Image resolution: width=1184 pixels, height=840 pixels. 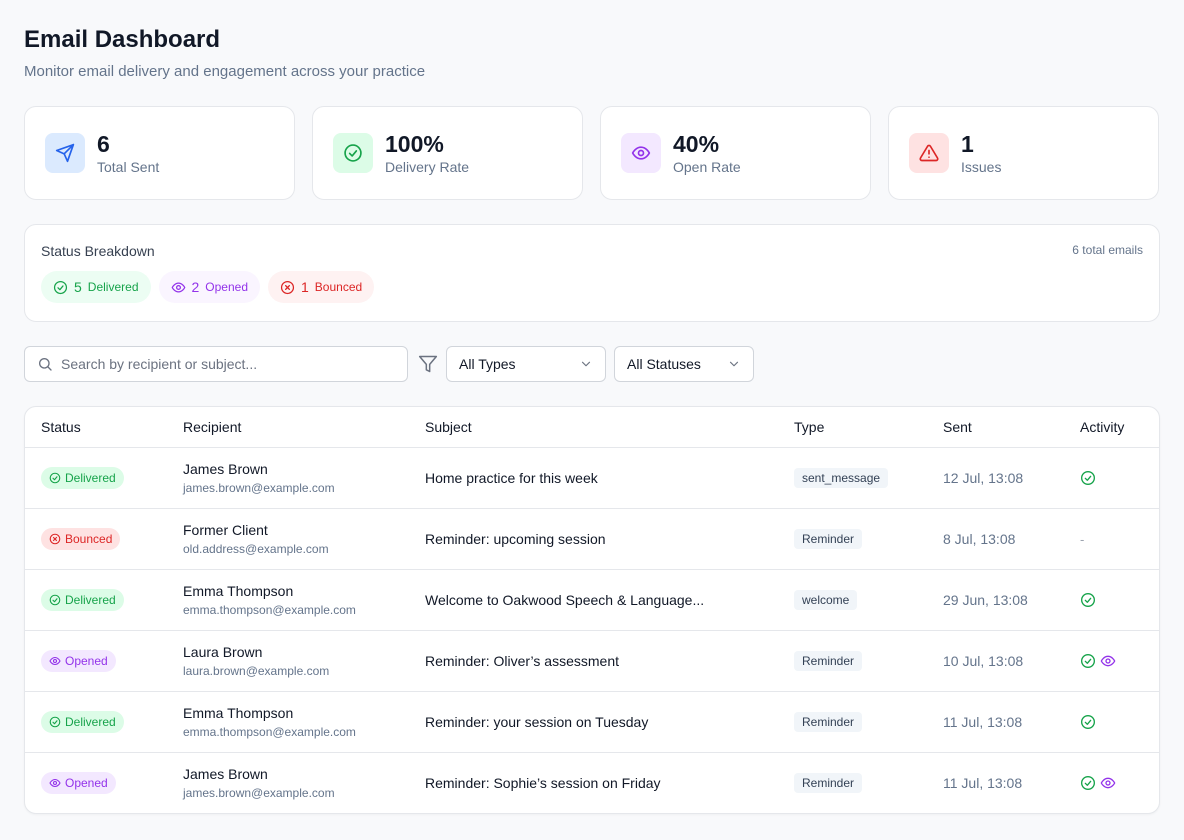 I want to click on page-title: Email Dashboard, so click(x=122, y=39).